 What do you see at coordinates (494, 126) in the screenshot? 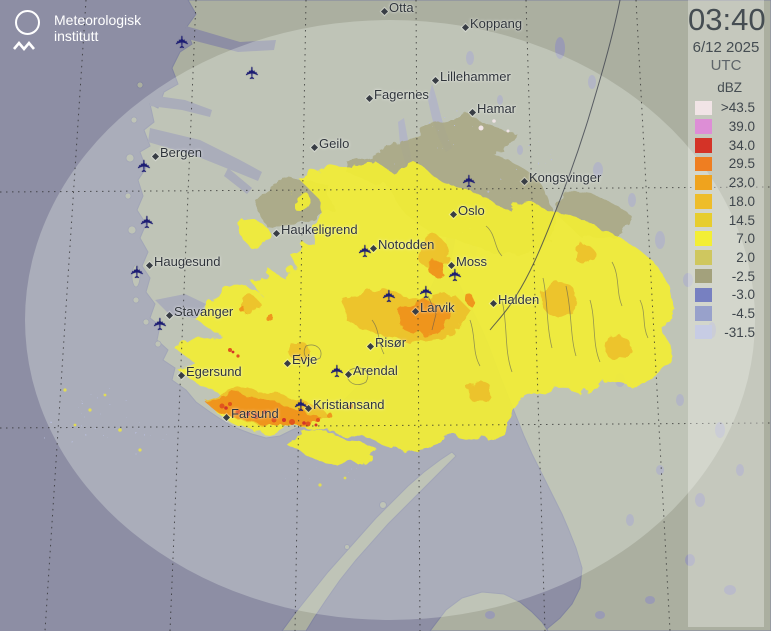
I see `echo-bright-specks` at bounding box center [494, 126].